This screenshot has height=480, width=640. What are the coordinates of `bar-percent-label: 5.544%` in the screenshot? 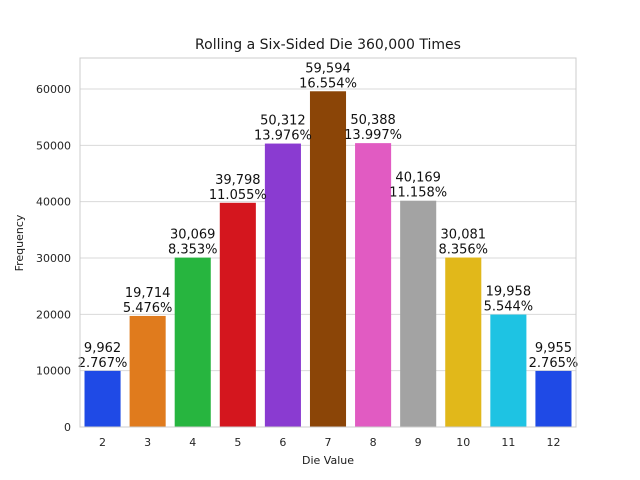 It's located at (509, 307).